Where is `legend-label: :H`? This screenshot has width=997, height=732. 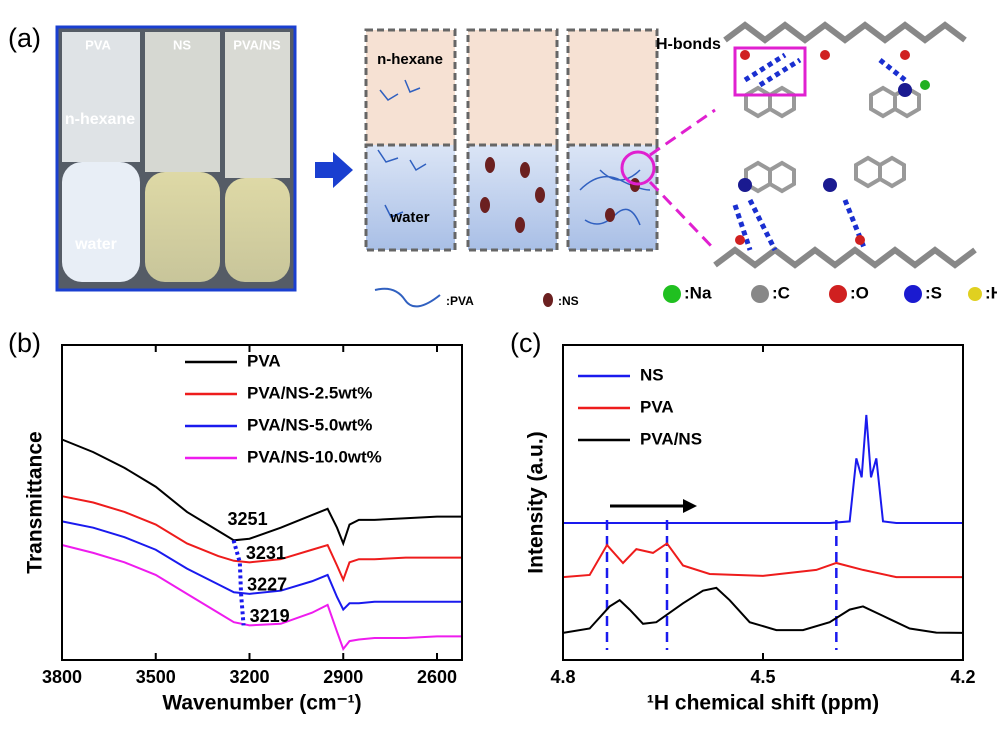 legend-label: :H is located at coordinates (991, 292).